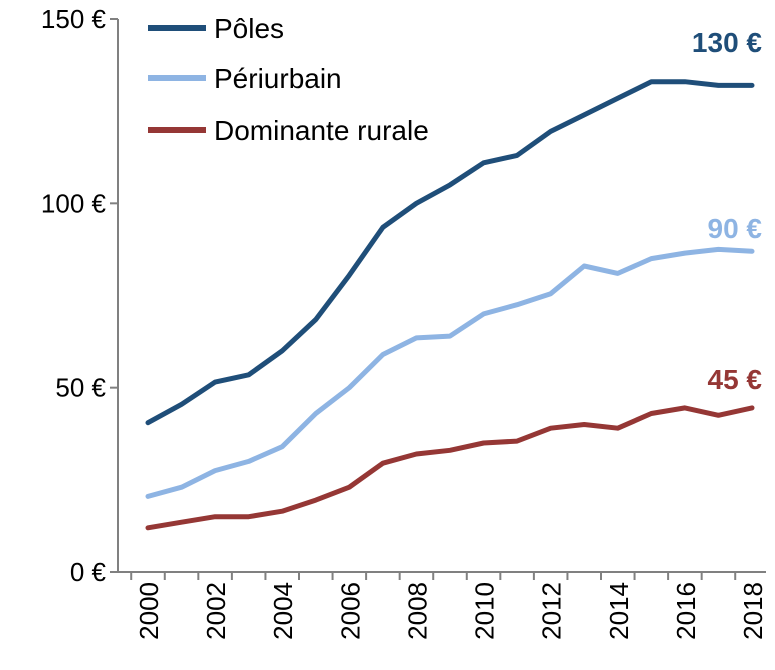 Image resolution: width=775 pixels, height=670 pixels. Describe the element at coordinates (79, 295) in the screenshot. I see `y-axis-ticks: 0 € 50 € 100 € 150 €` at that location.